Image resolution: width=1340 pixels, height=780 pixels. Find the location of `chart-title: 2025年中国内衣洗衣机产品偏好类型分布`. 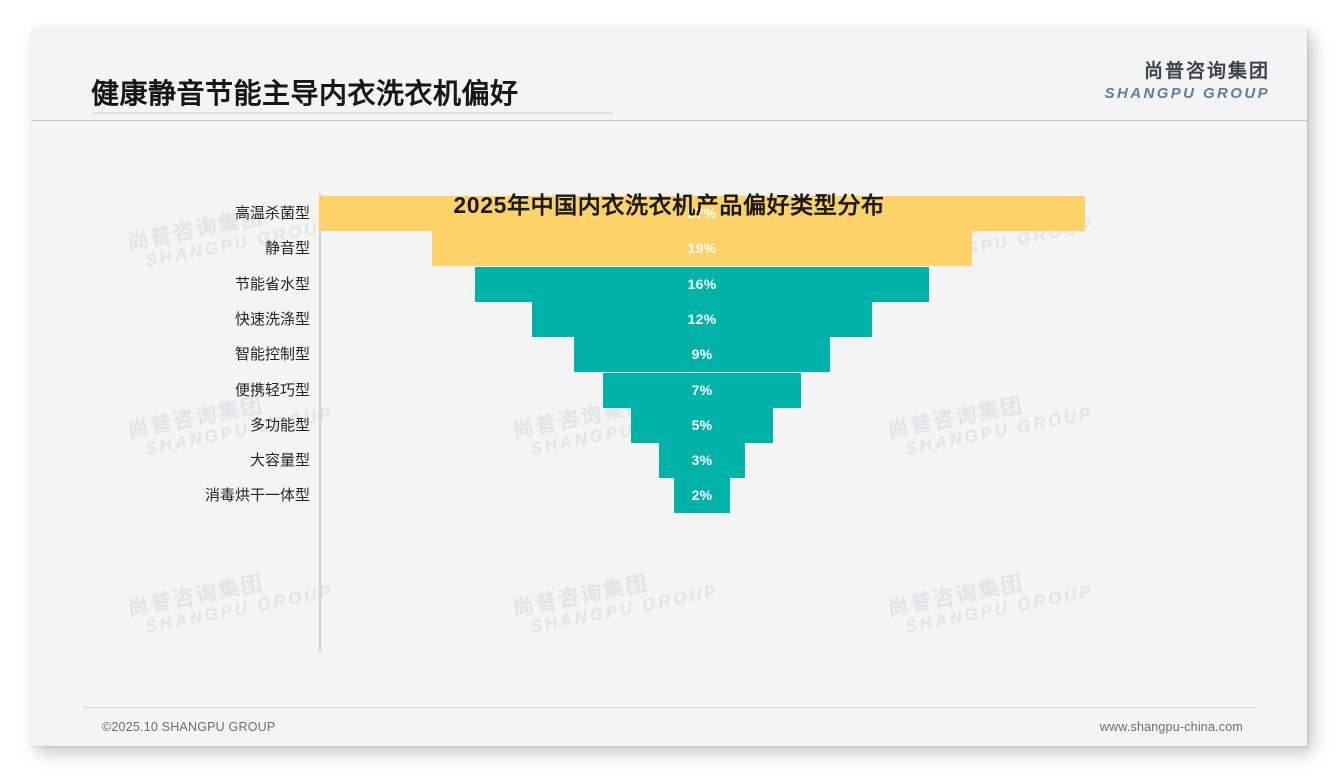

chart-title: 2025年中国内衣洗衣机产品偏好类型分布 is located at coordinates (669, 205).